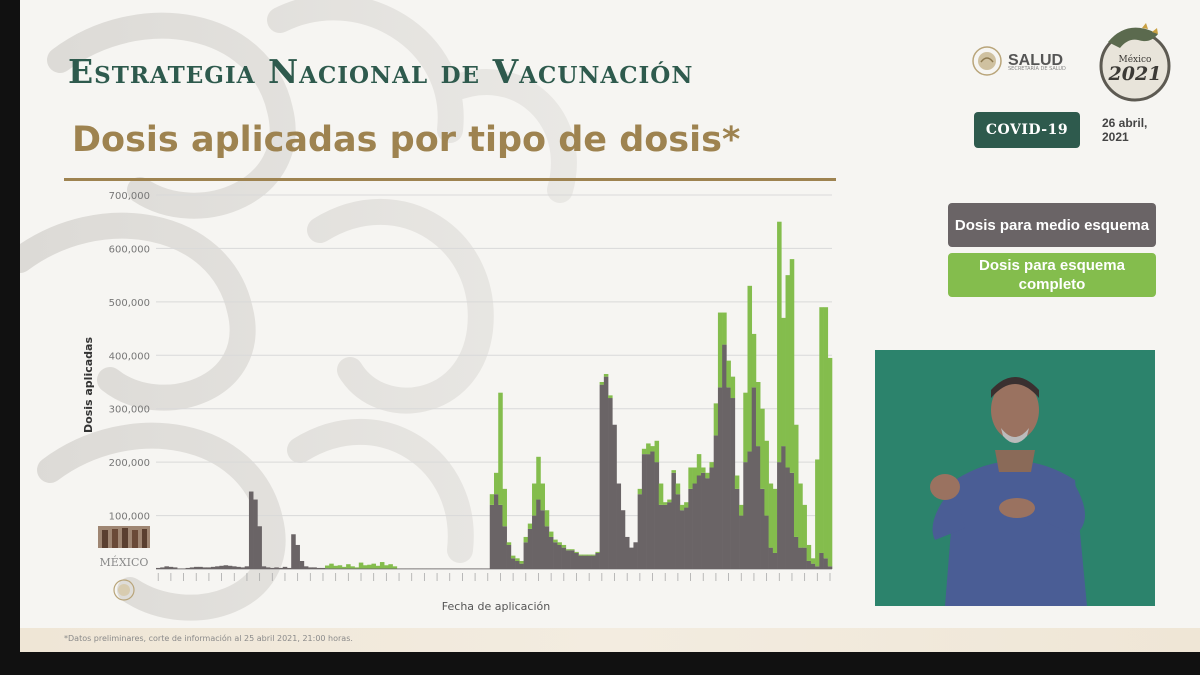 Image resolution: width=1200 pixels, height=675 pixels. I want to click on badge-year: 2021, so click(1135, 74).